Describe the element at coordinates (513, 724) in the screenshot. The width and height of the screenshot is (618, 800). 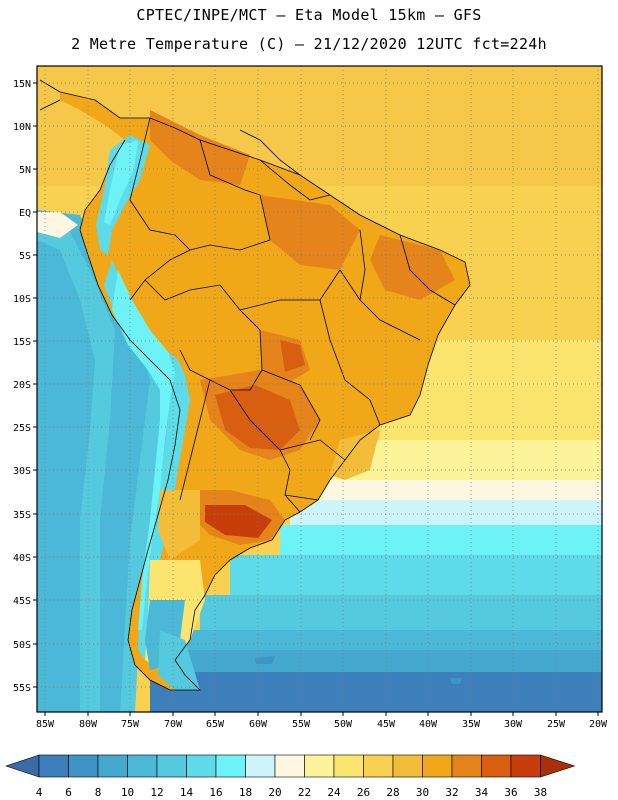
I see `lon-label-30w: 30W` at that location.